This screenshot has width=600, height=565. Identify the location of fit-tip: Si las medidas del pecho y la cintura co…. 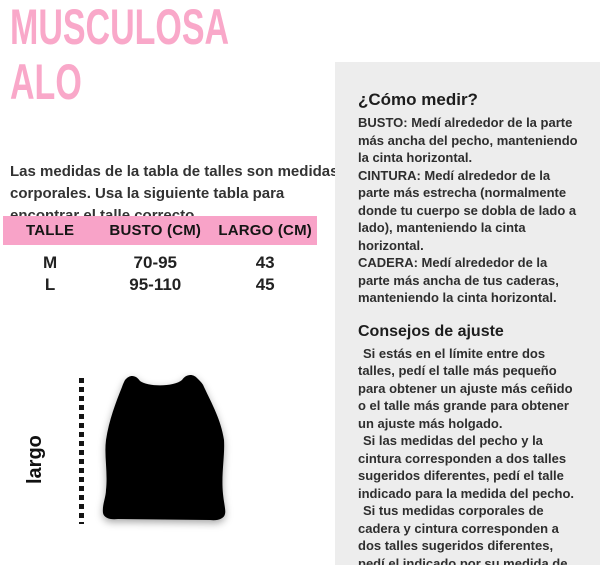
(466, 467).